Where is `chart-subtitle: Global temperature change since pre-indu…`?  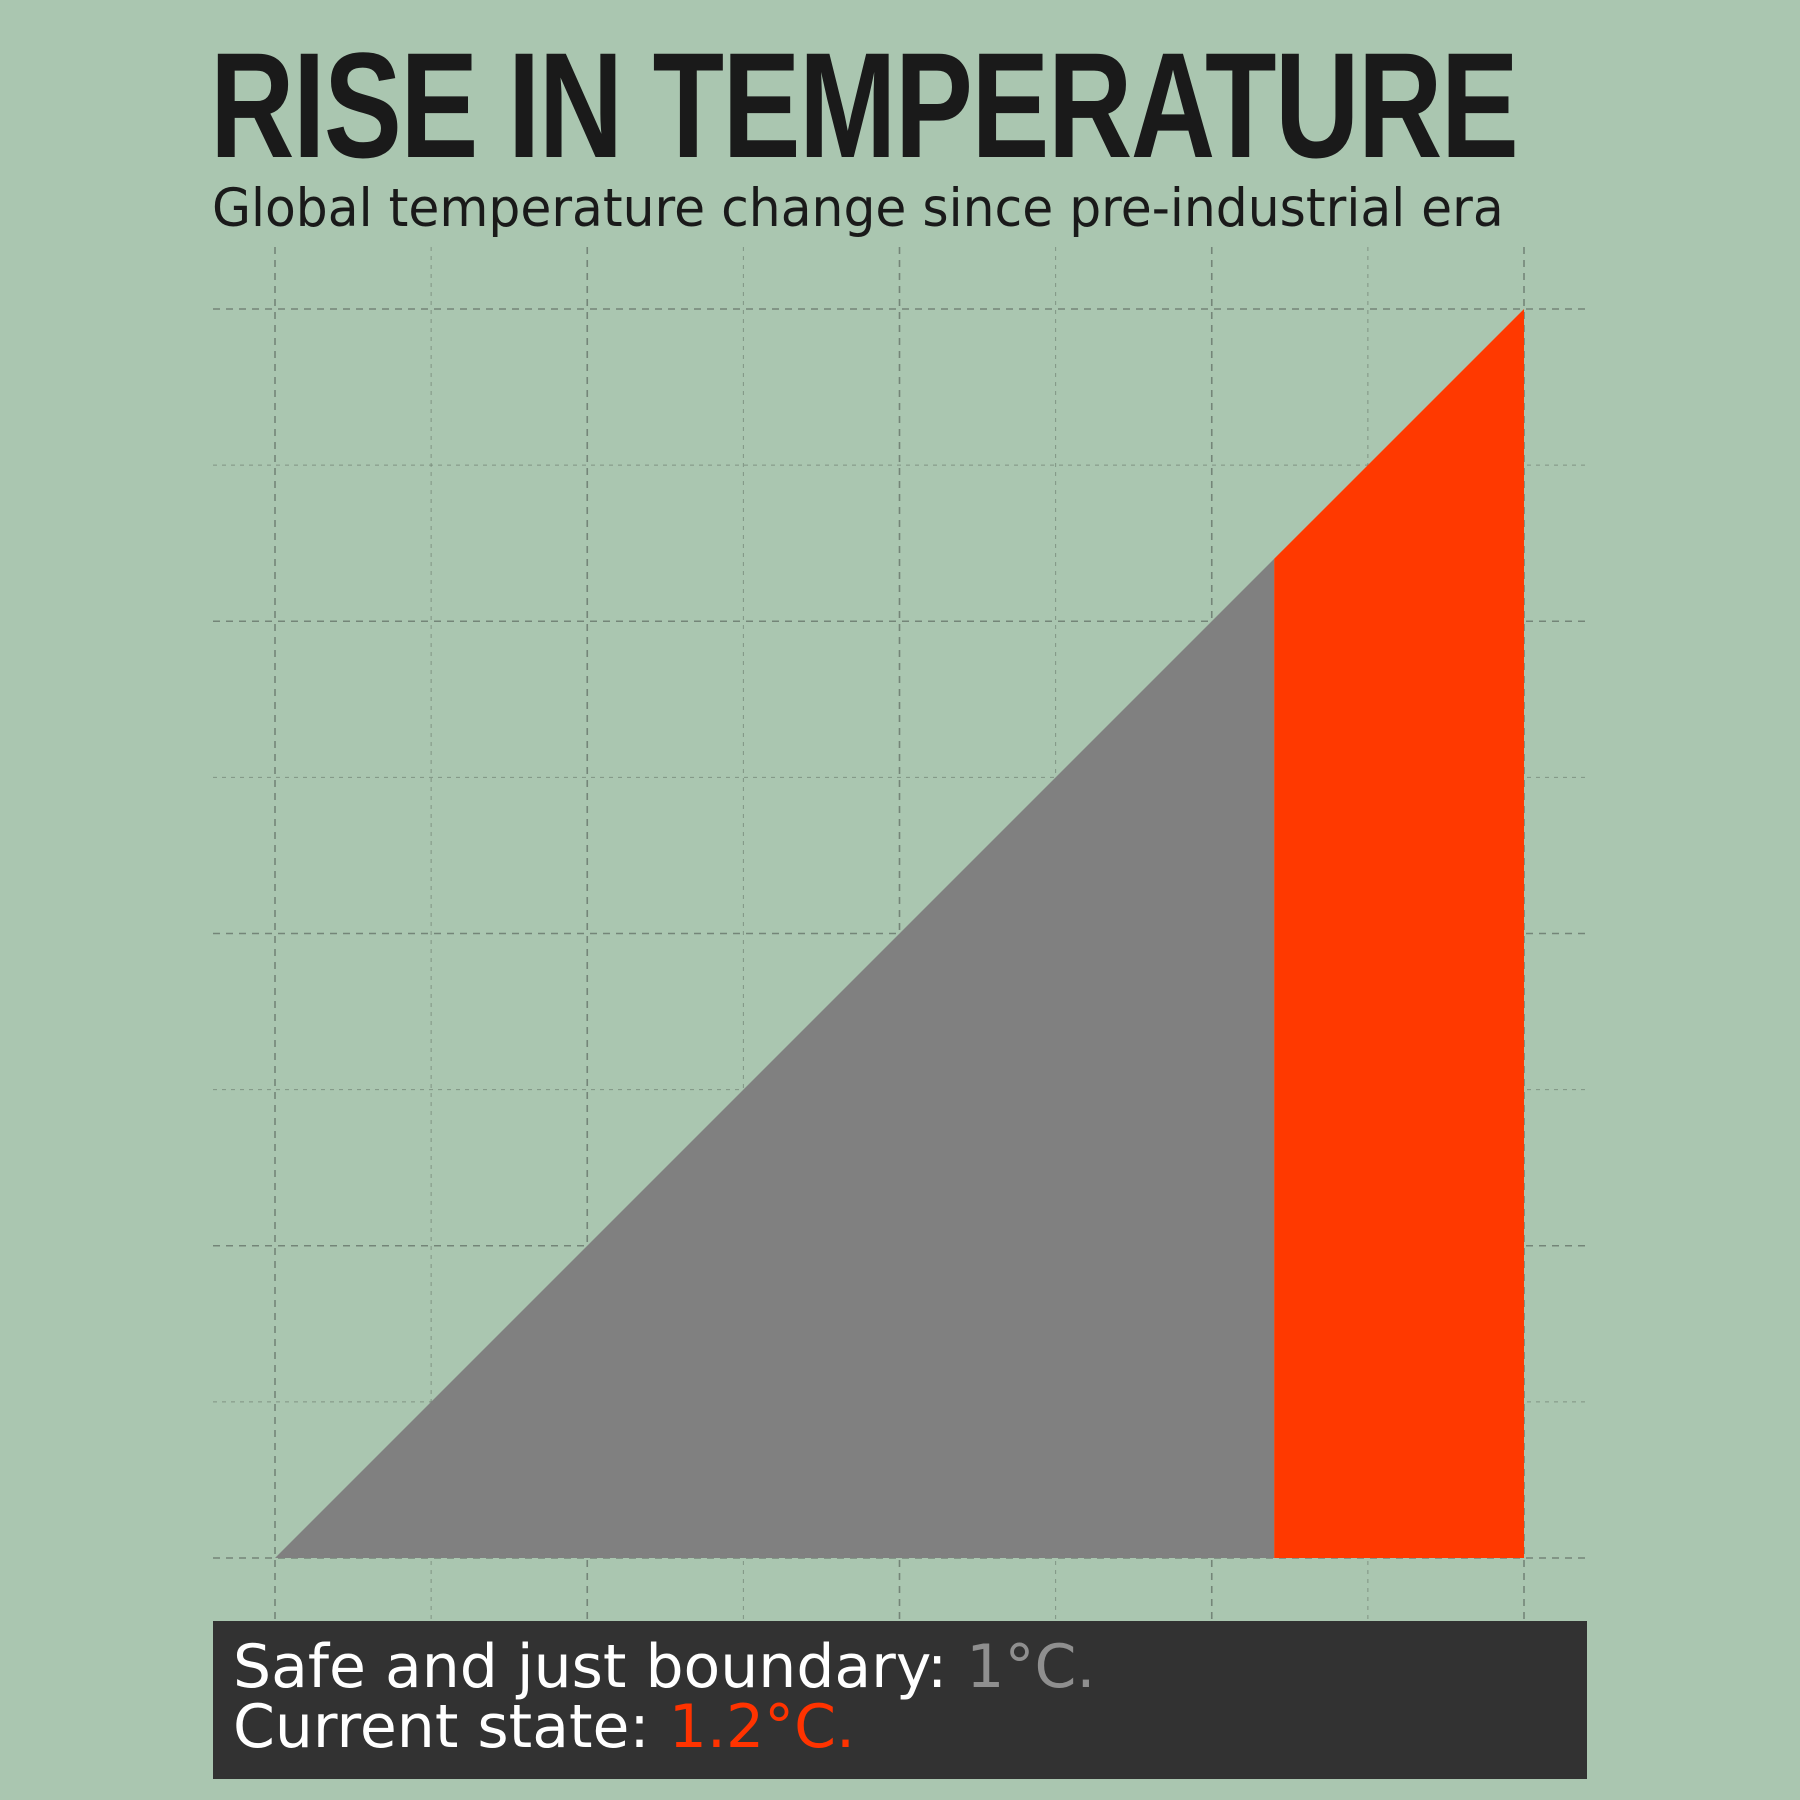 chart-subtitle: Global temperature change since pre-indu… is located at coordinates (858, 208).